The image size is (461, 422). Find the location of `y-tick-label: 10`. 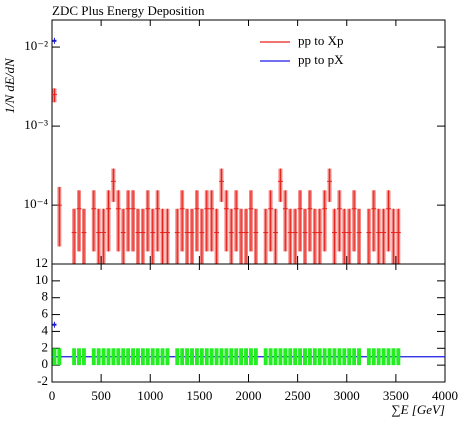

y-tick-label: 10 is located at coordinates (41, 279).